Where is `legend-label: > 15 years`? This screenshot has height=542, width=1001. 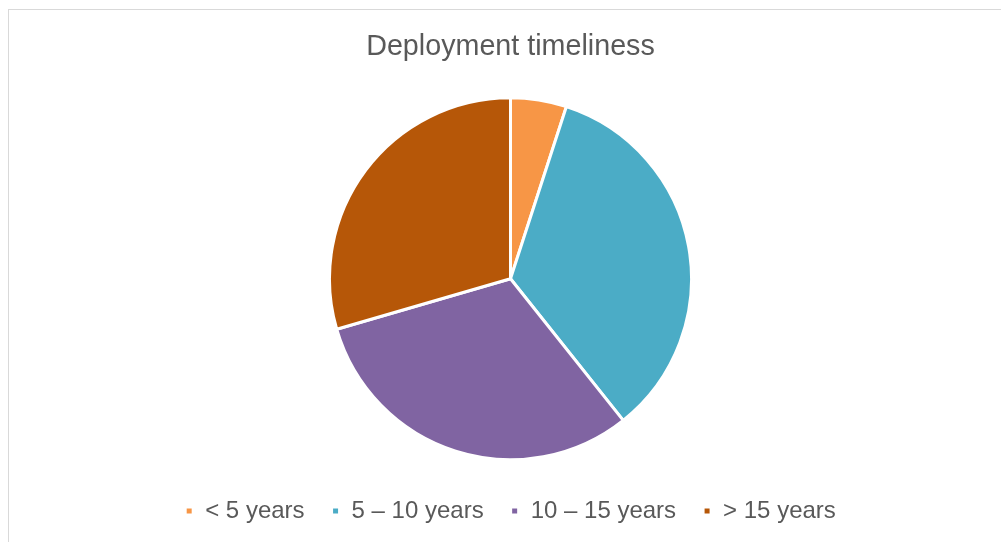 legend-label: > 15 years is located at coordinates (779, 509).